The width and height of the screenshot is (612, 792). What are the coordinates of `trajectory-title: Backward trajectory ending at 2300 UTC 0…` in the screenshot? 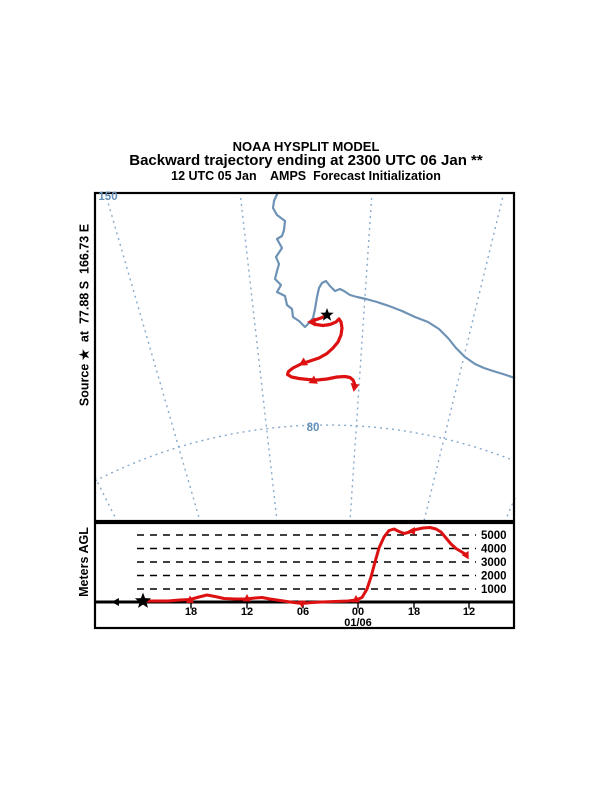 It's located at (306, 160).